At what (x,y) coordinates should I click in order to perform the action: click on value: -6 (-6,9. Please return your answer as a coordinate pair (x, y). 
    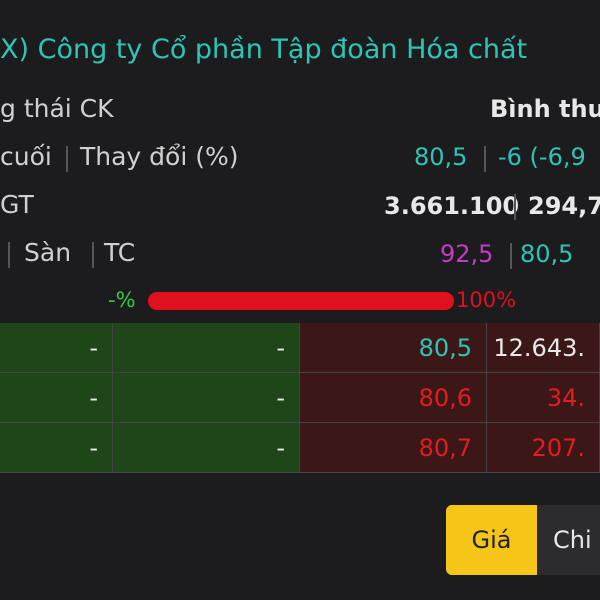
    Looking at the image, I should click on (542, 157).